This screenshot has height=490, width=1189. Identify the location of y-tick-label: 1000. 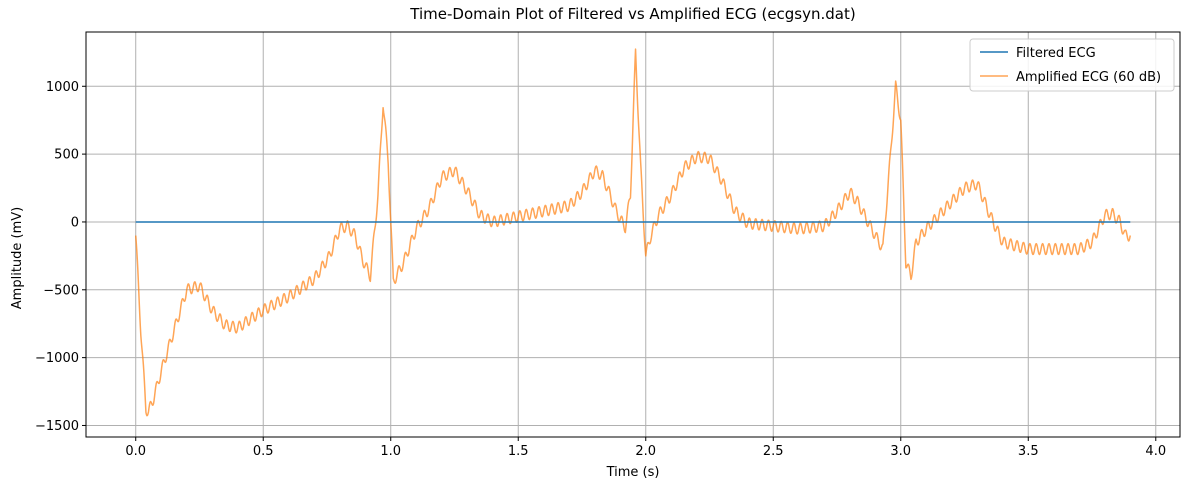
(62, 87).